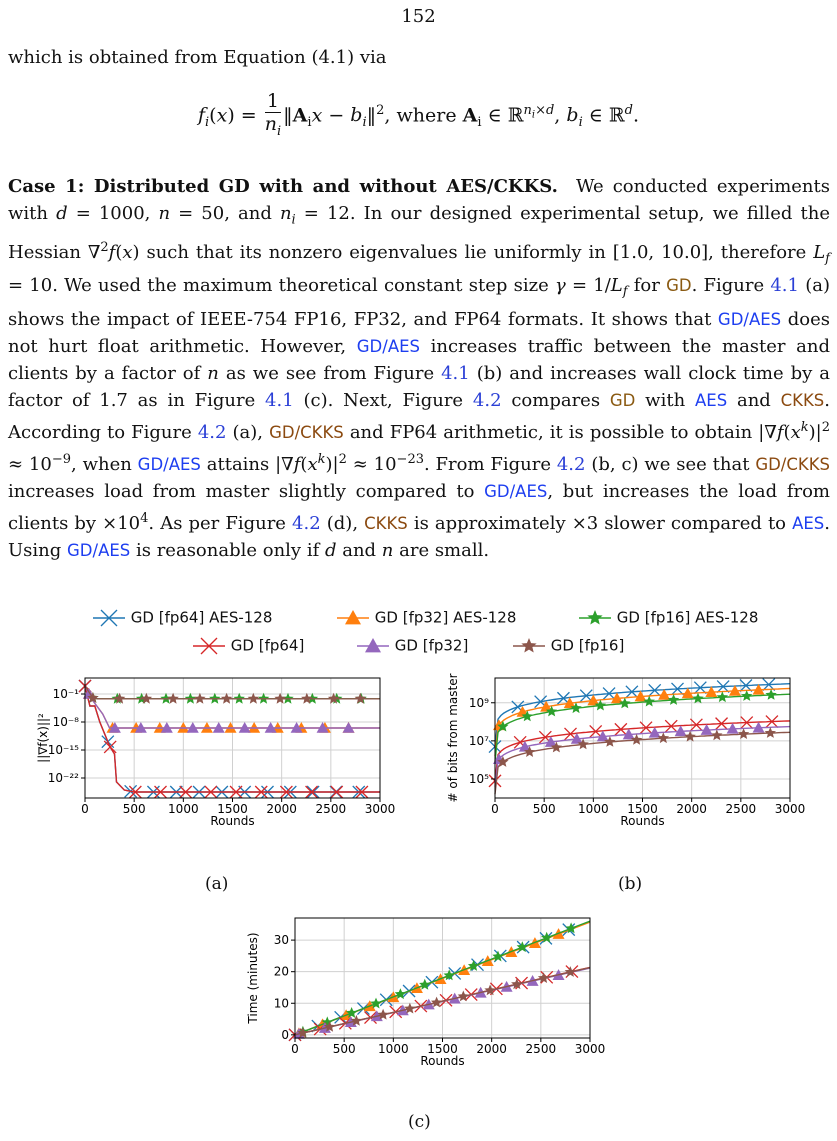 This screenshot has width=837, height=1141. Describe the element at coordinates (63, 750) in the screenshot. I see `y-tick-label: 10⁻¹⁵` at that location.